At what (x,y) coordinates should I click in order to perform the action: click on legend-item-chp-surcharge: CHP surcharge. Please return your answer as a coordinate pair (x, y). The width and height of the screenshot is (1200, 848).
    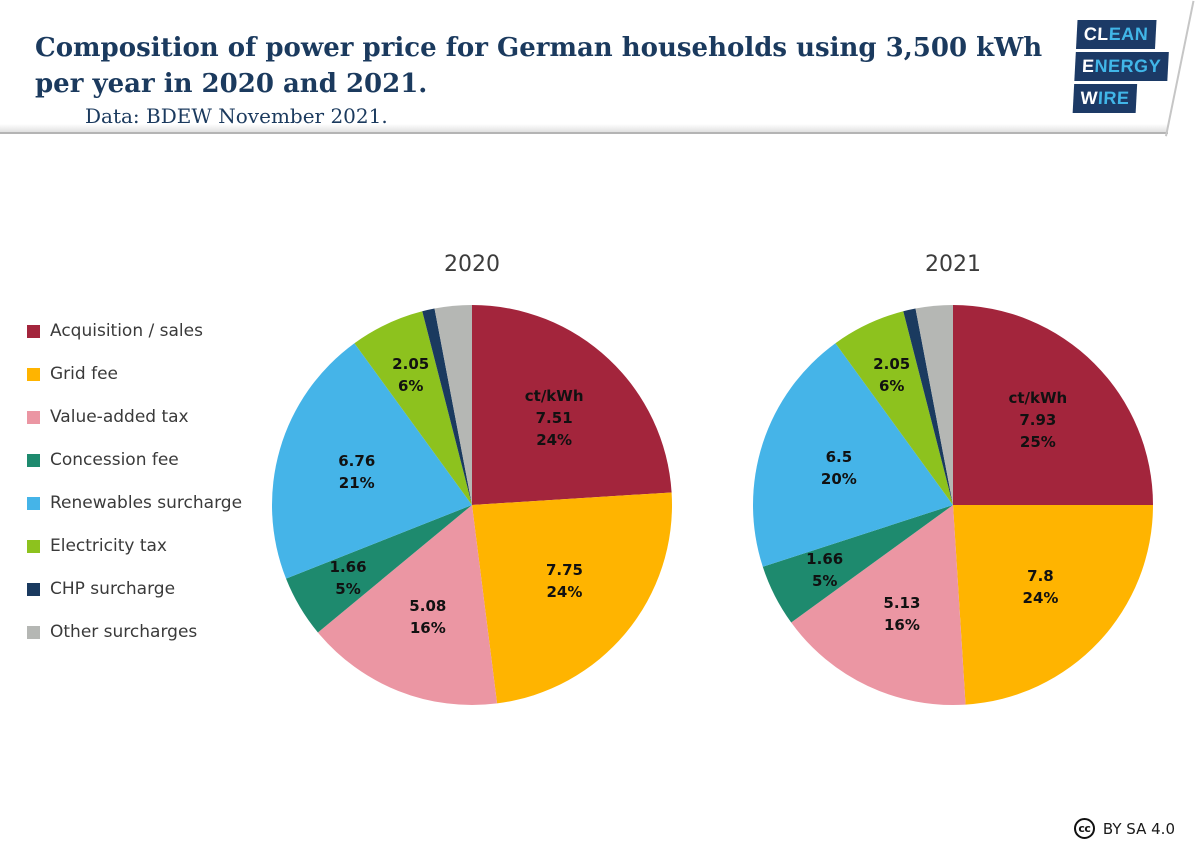
    Looking at the image, I should click on (134, 589).